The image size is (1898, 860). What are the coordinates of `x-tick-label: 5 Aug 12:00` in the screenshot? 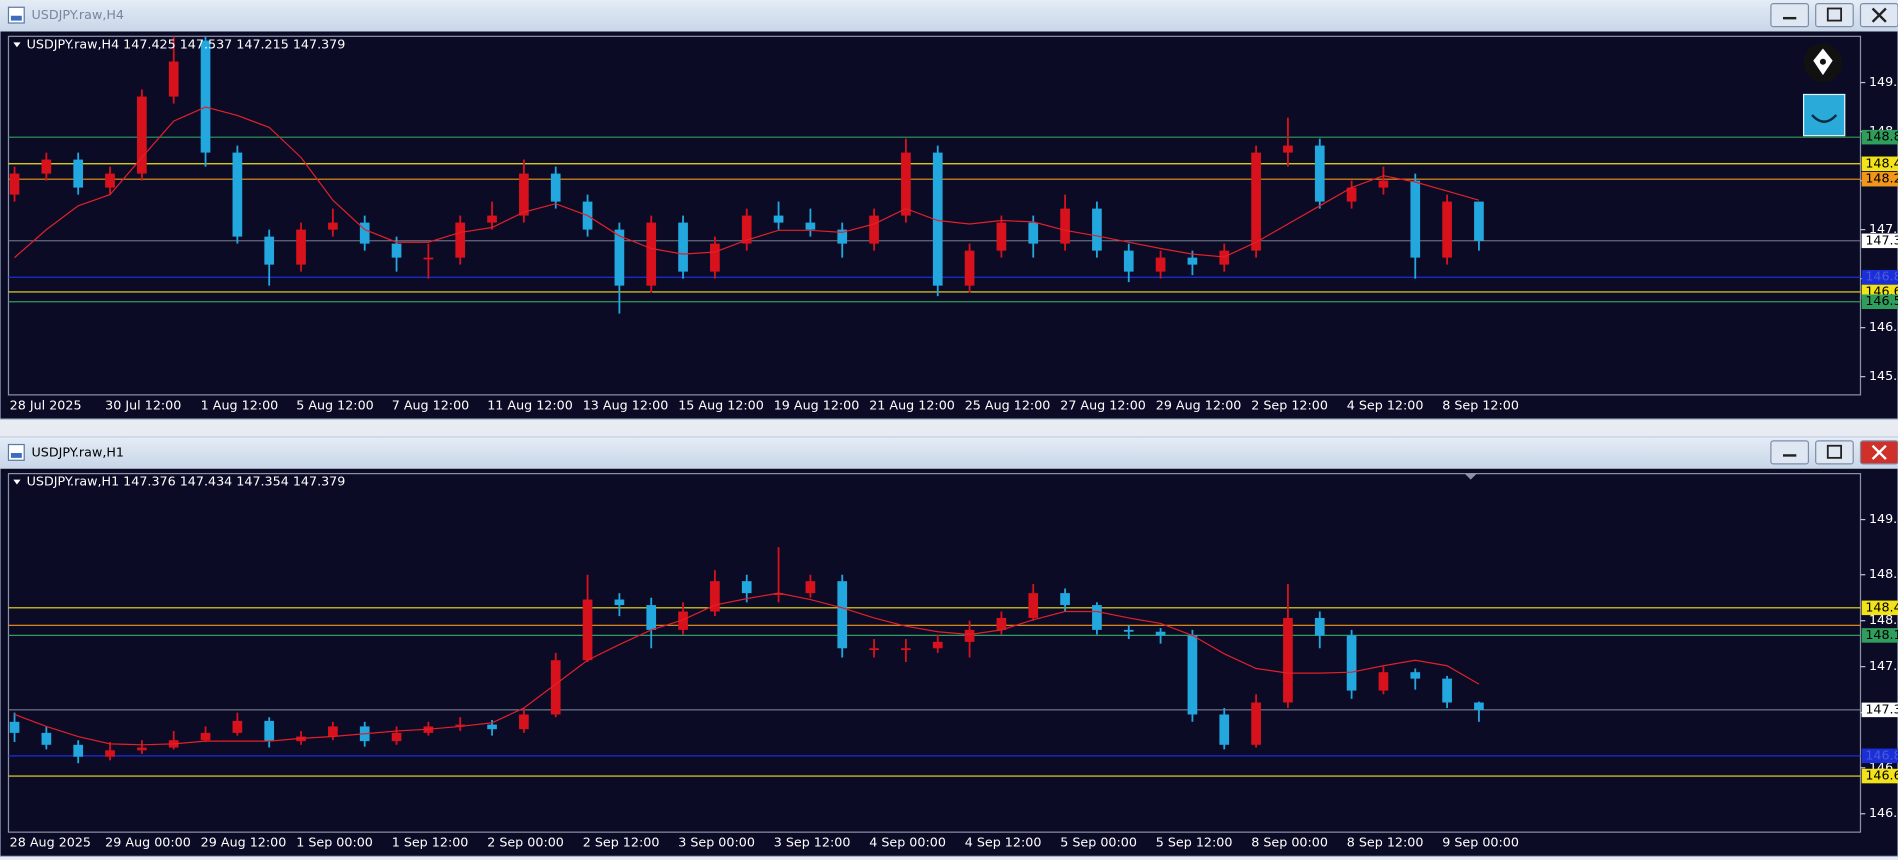 It's located at (335, 404).